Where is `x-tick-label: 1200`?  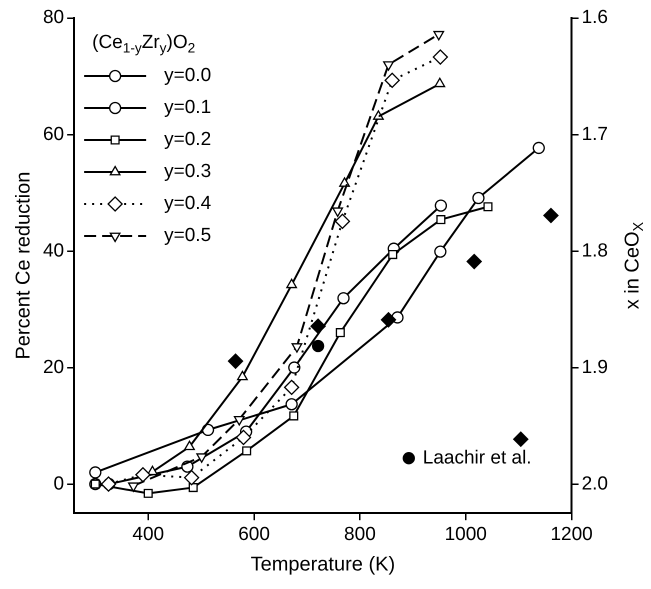 x-tick-label: 1200 is located at coordinates (571, 534).